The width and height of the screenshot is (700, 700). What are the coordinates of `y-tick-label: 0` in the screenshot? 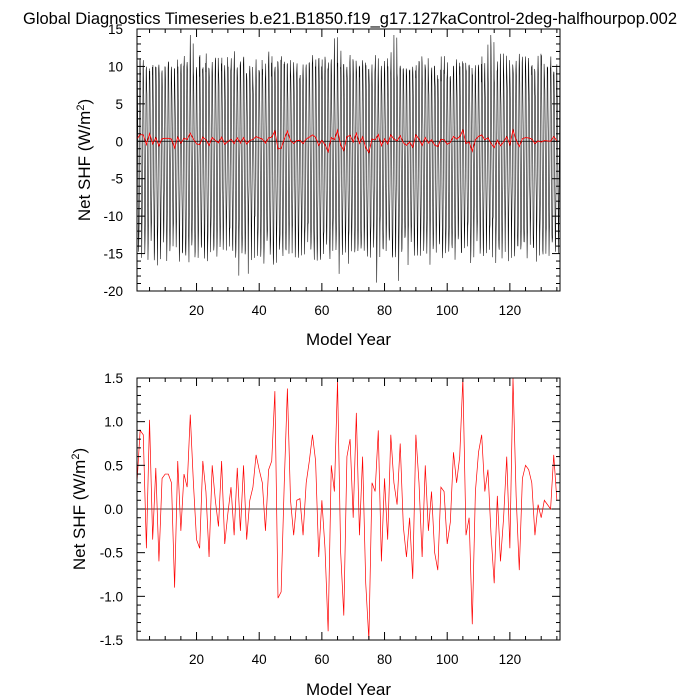 It's located at (119, 141).